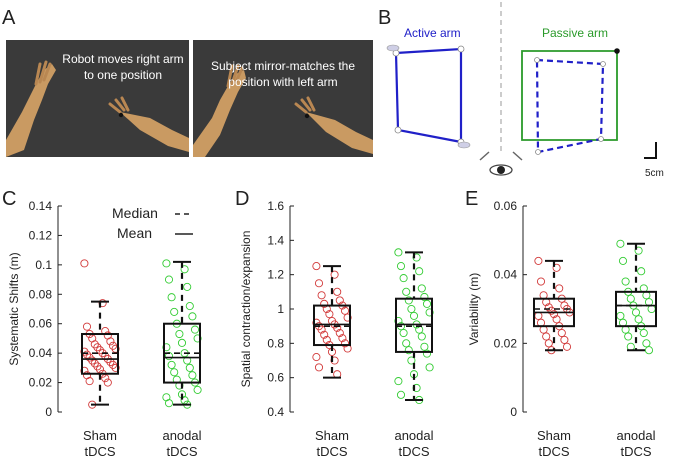  What do you see at coordinates (501, 163) in the screenshot?
I see `eye-icon` at bounding box center [501, 163].